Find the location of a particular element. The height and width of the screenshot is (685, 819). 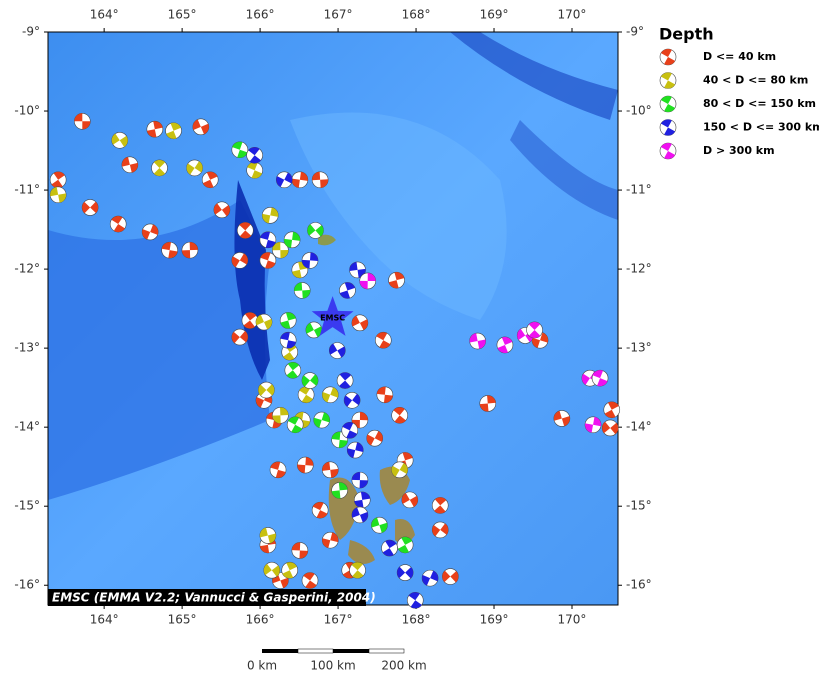

x-tick-label: 167° is located at coordinates (338, 15).